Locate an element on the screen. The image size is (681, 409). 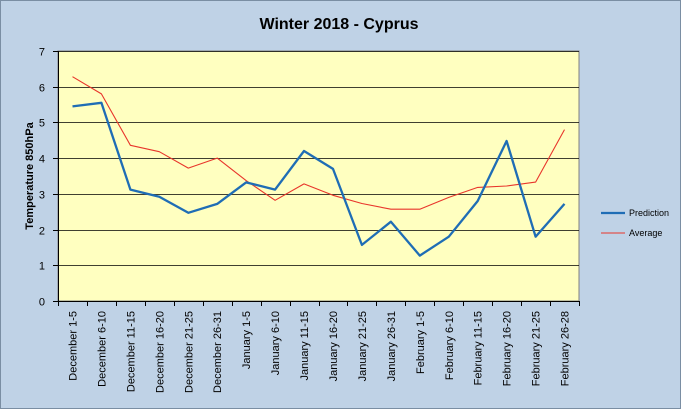
x-tick-label: February 16-20 is located at coordinates (508, 348).